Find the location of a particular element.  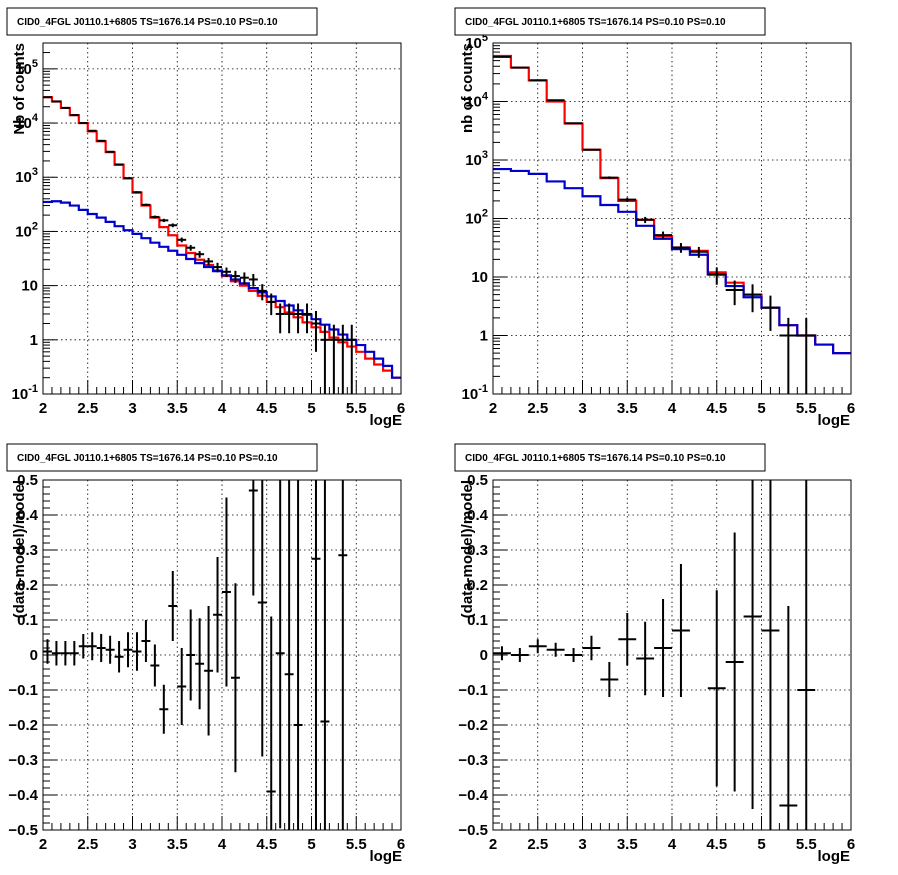

y-axis-label: nb of counts is located at coordinates (467, 88).